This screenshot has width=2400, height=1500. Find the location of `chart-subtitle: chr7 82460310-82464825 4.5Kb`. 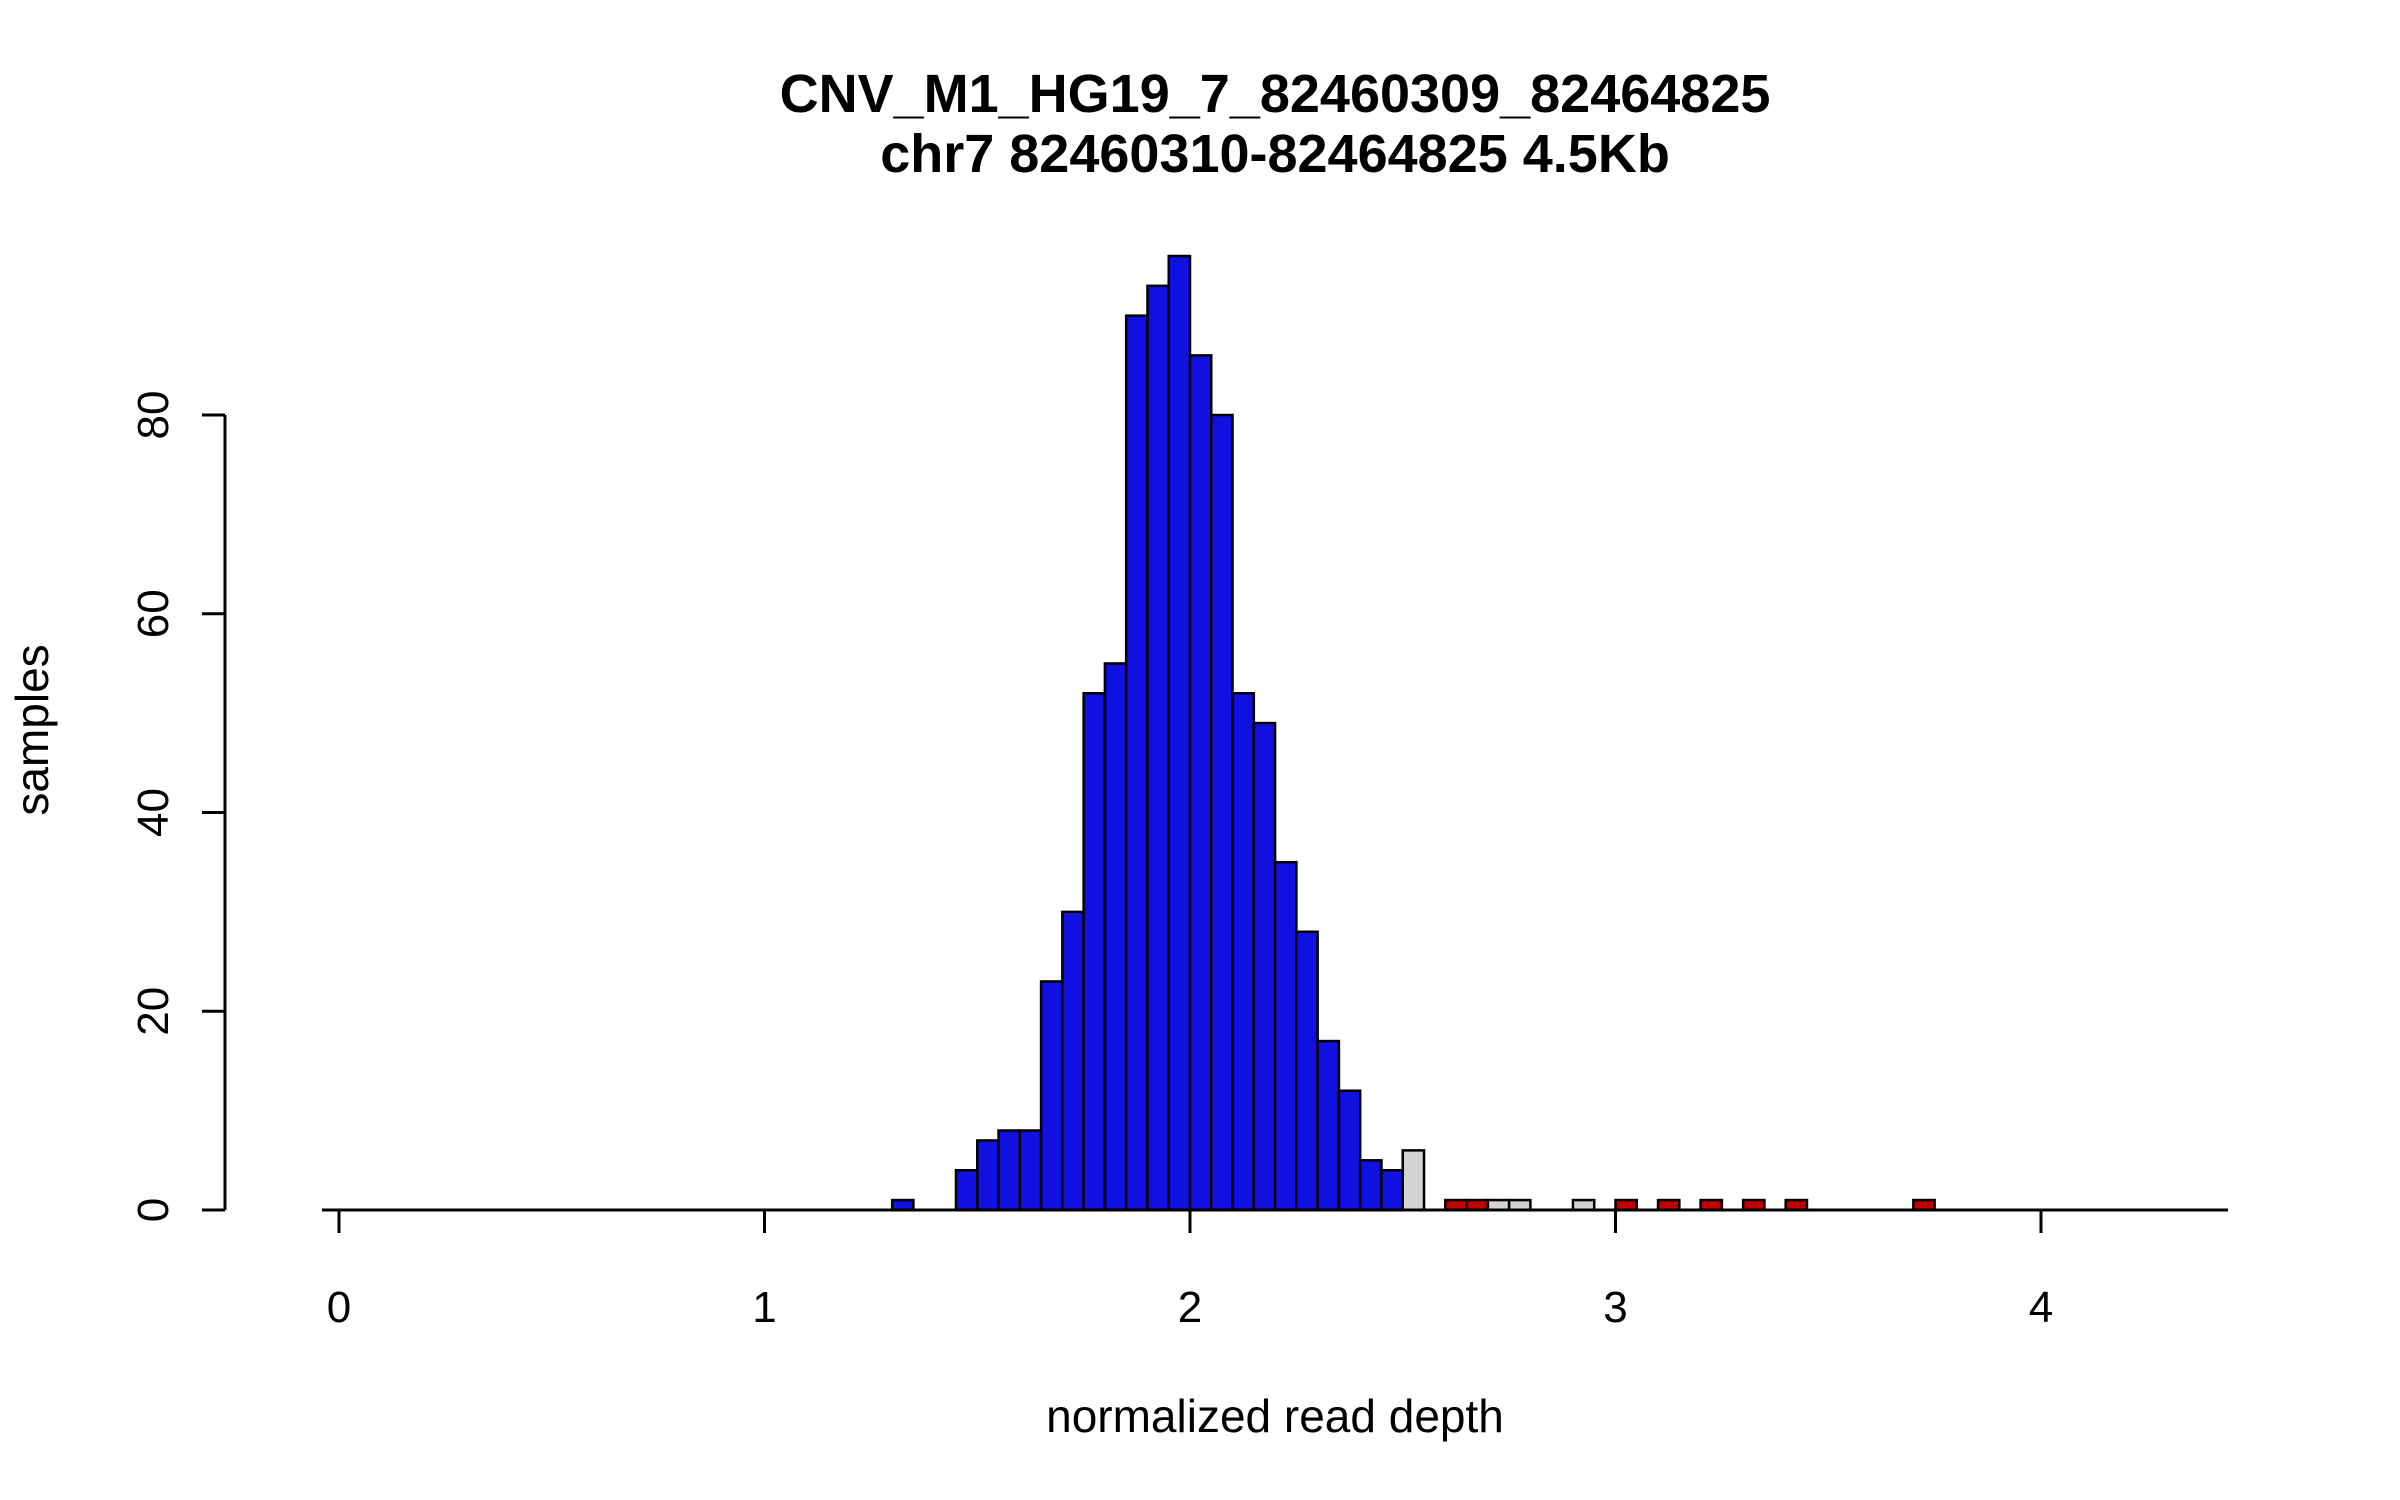

chart-subtitle: chr7 82460310-82464825 4.5Kb is located at coordinates (1275, 154).